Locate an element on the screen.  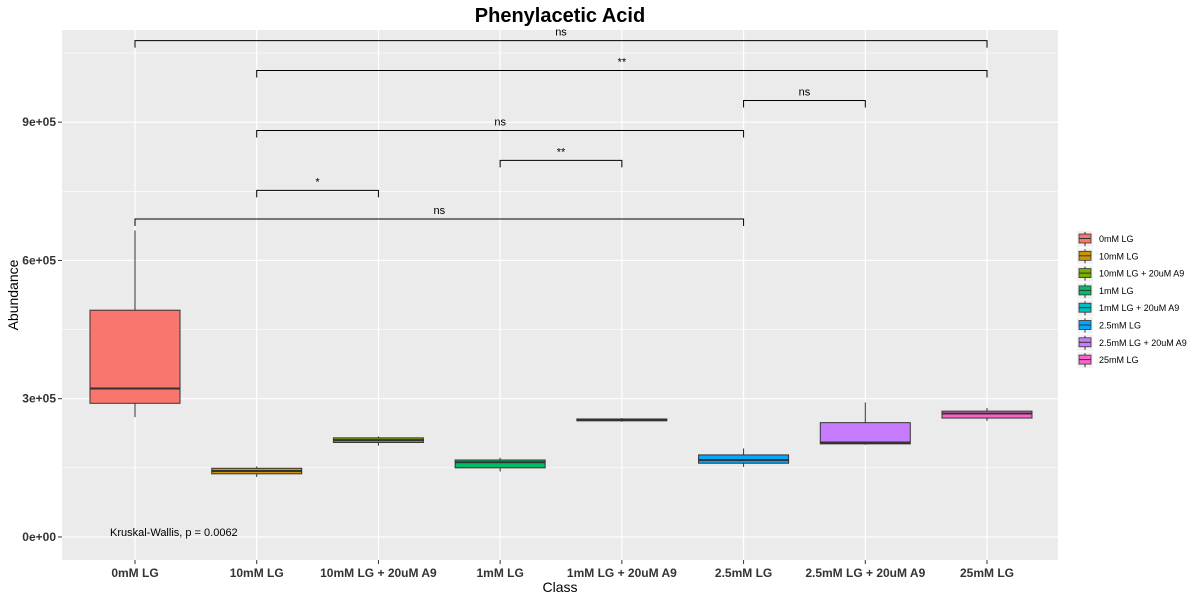
legend-item: 2.5mM LG is located at coordinates (1109, 325).